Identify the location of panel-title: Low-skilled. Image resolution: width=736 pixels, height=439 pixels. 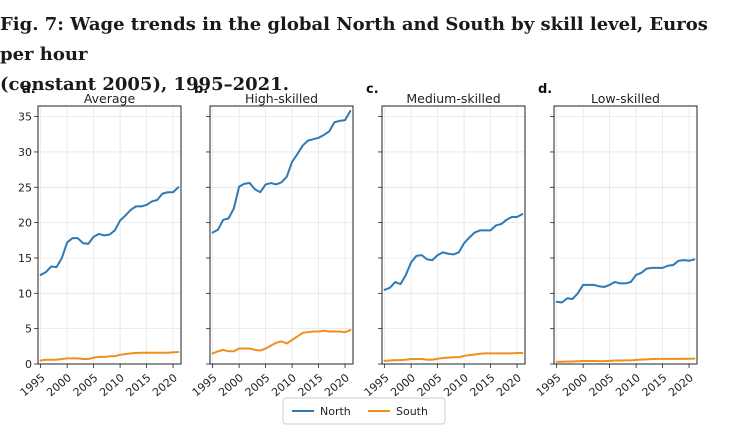
(625, 98).